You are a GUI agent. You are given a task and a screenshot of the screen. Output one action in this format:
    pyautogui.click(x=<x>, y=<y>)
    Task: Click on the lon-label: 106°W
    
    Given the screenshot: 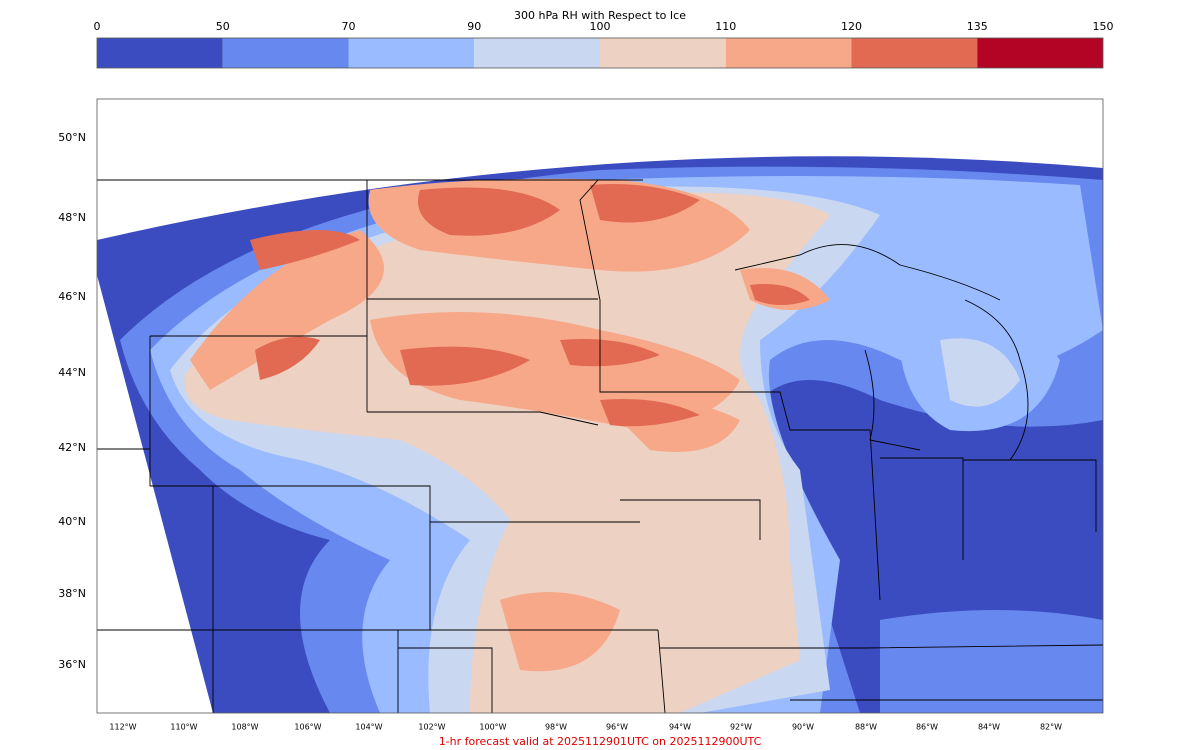 What is the action you would take?
    pyautogui.click(x=307, y=727)
    